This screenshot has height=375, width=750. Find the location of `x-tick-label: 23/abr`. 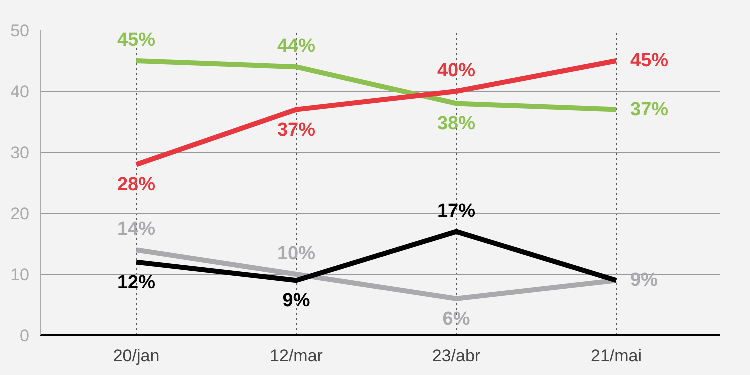

x-tick-label: 23/abr is located at coordinates (456, 356).